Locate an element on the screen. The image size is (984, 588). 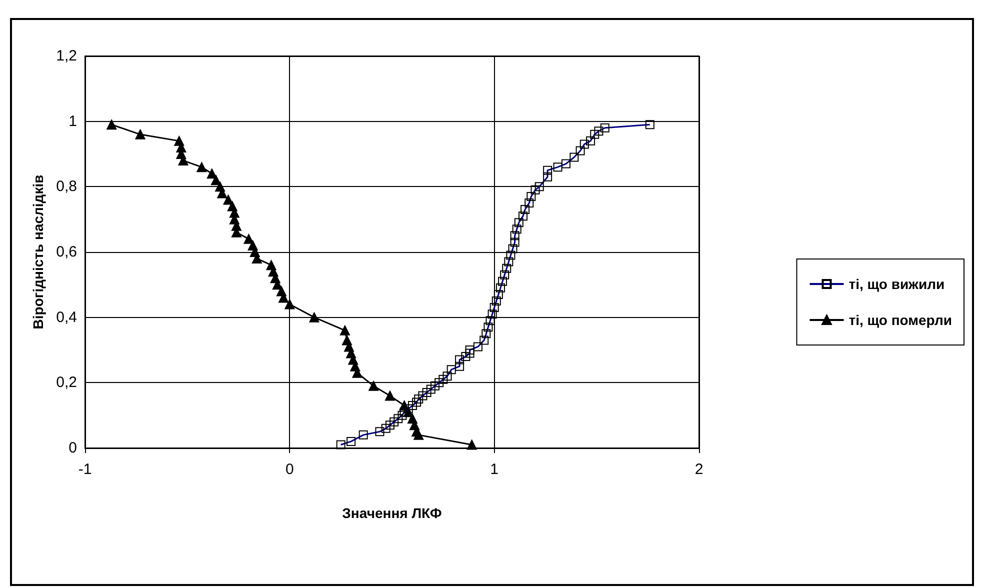
y-tick-label: 1,2 is located at coordinates (66, 56).